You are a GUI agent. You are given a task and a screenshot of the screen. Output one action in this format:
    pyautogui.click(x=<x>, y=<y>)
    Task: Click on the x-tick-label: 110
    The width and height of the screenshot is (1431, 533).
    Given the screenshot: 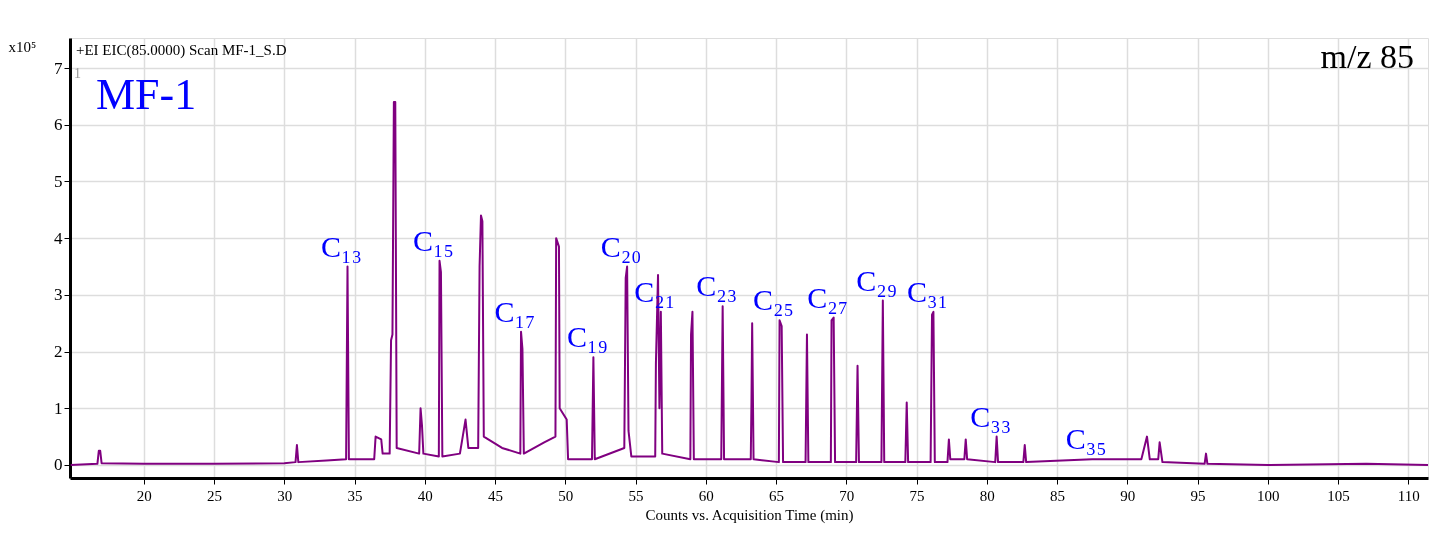 What is the action you would take?
    pyautogui.click(x=1408, y=495)
    